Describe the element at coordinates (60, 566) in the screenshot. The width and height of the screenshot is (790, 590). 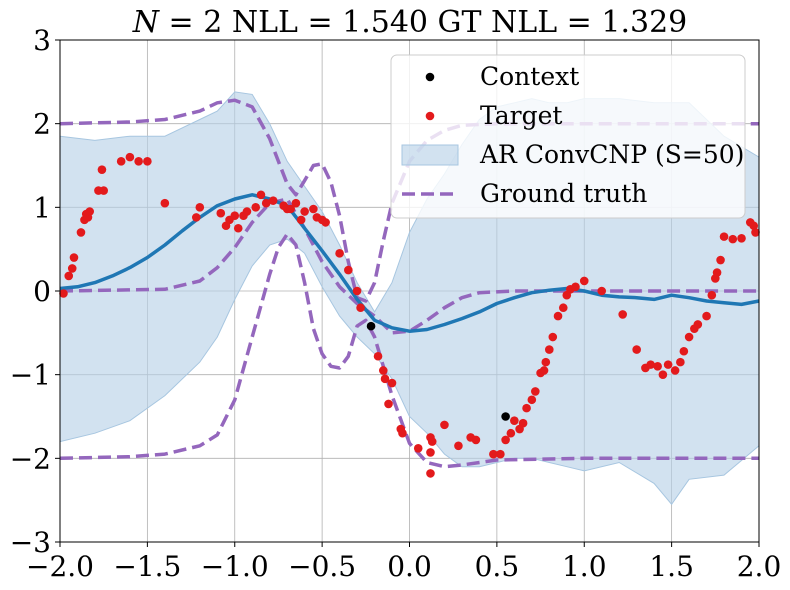
I see `x-tick-label-0: −2.0` at that location.